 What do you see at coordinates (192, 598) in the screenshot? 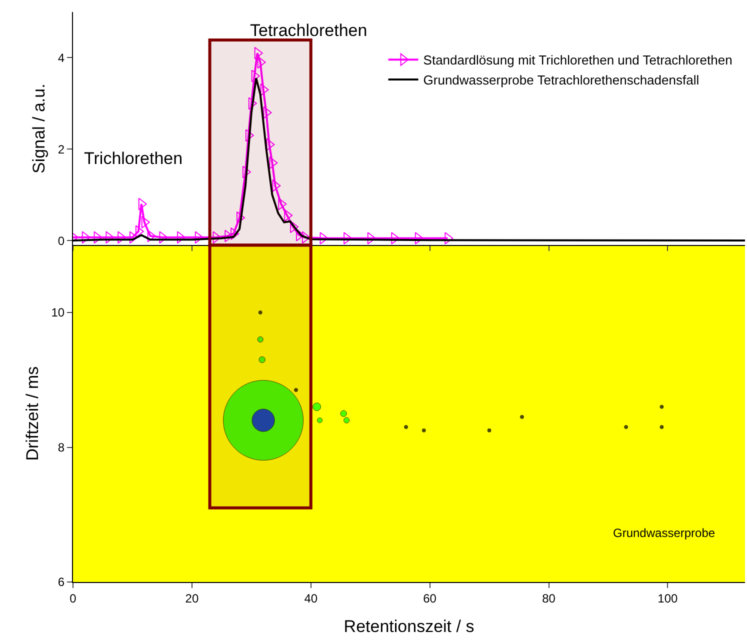
I see `x-tick-label: 20` at bounding box center [192, 598].